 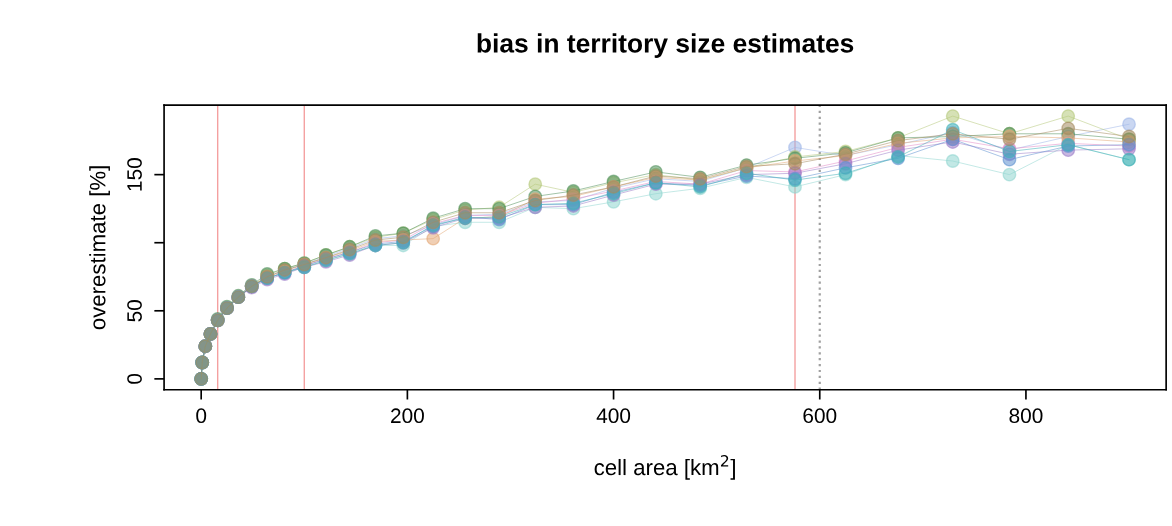 I want to click on chart-title: bias in territory size estimates, so click(x=665, y=45).